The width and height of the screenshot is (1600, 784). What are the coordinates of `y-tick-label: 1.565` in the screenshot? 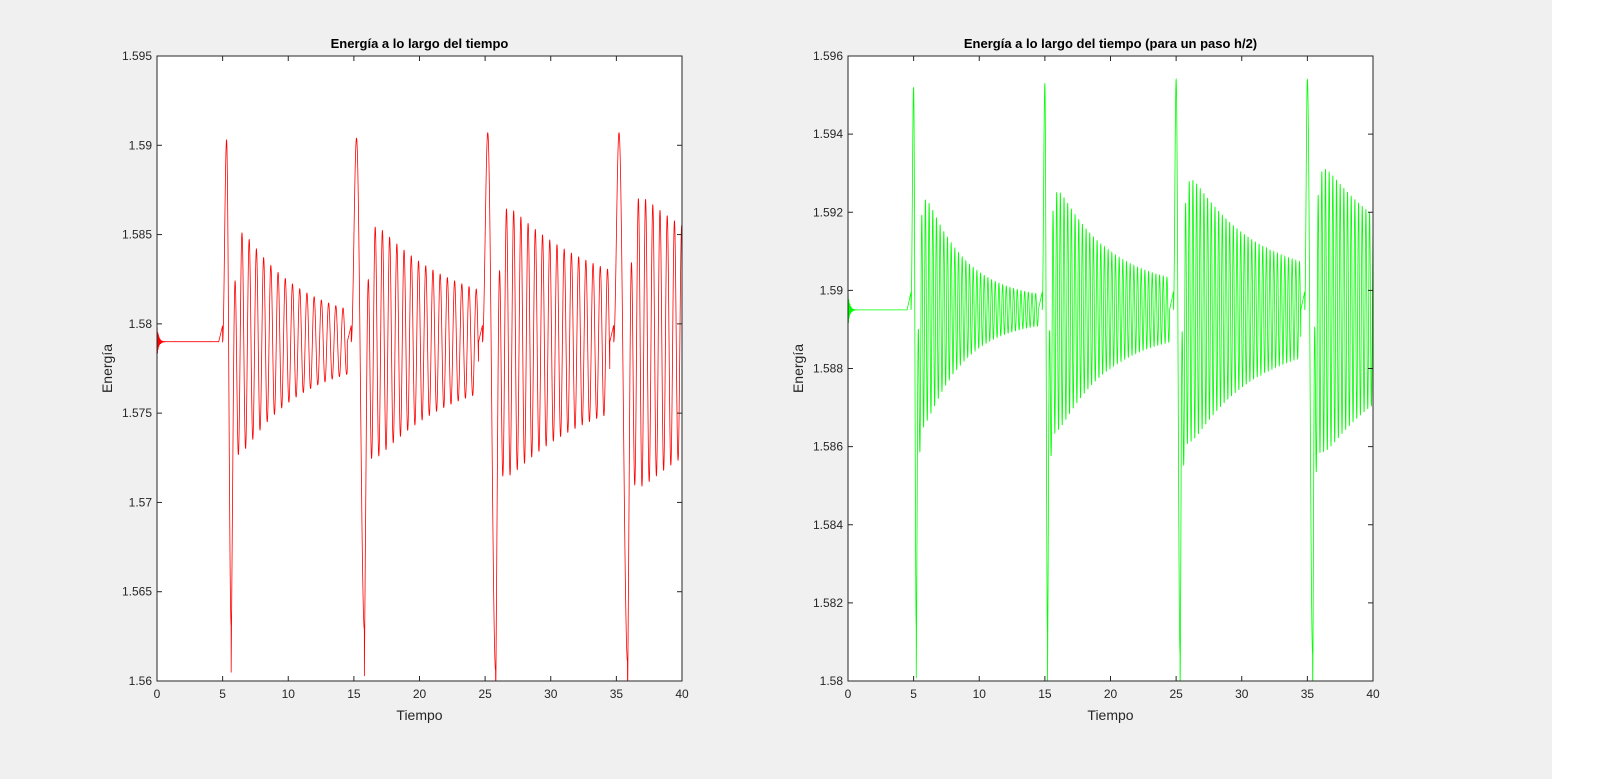 It's located at (137, 592).